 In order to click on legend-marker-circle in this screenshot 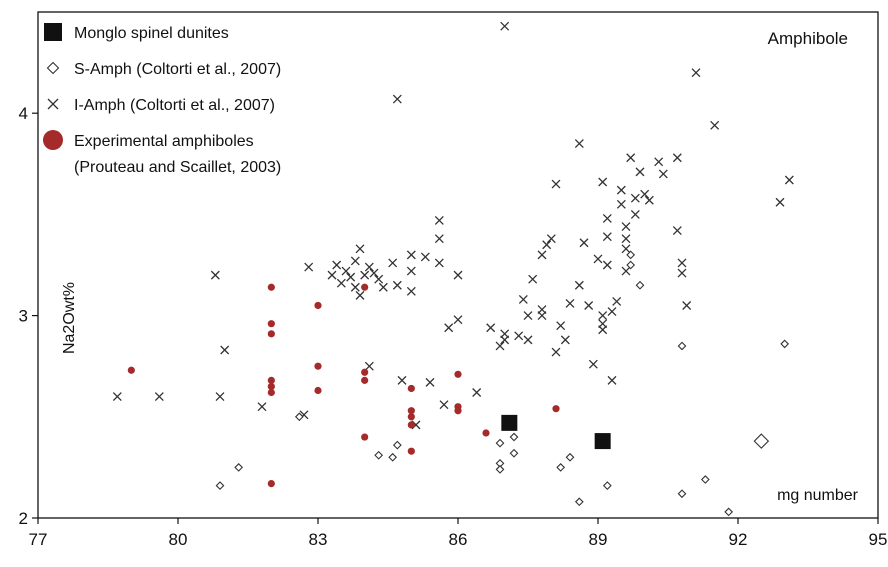, I will do `click(53, 140)`.